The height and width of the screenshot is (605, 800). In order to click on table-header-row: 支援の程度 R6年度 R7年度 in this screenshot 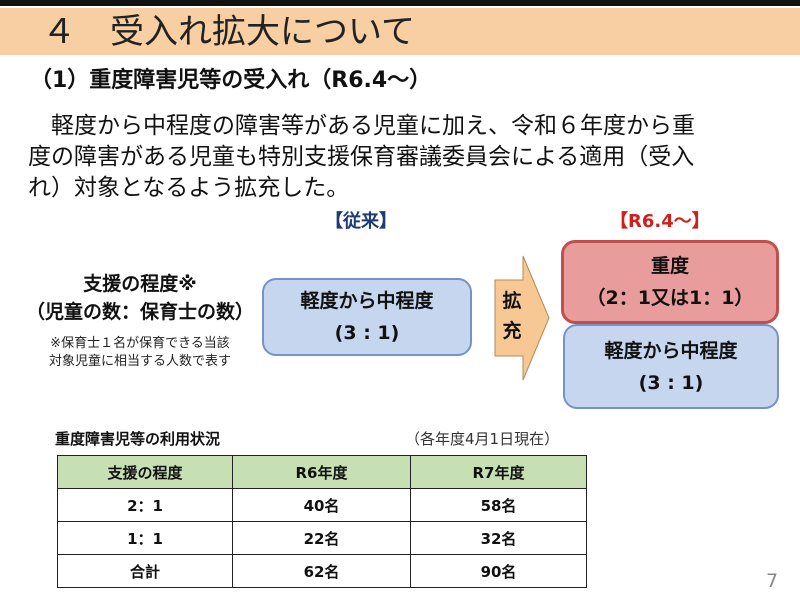, I will do `click(322, 472)`.